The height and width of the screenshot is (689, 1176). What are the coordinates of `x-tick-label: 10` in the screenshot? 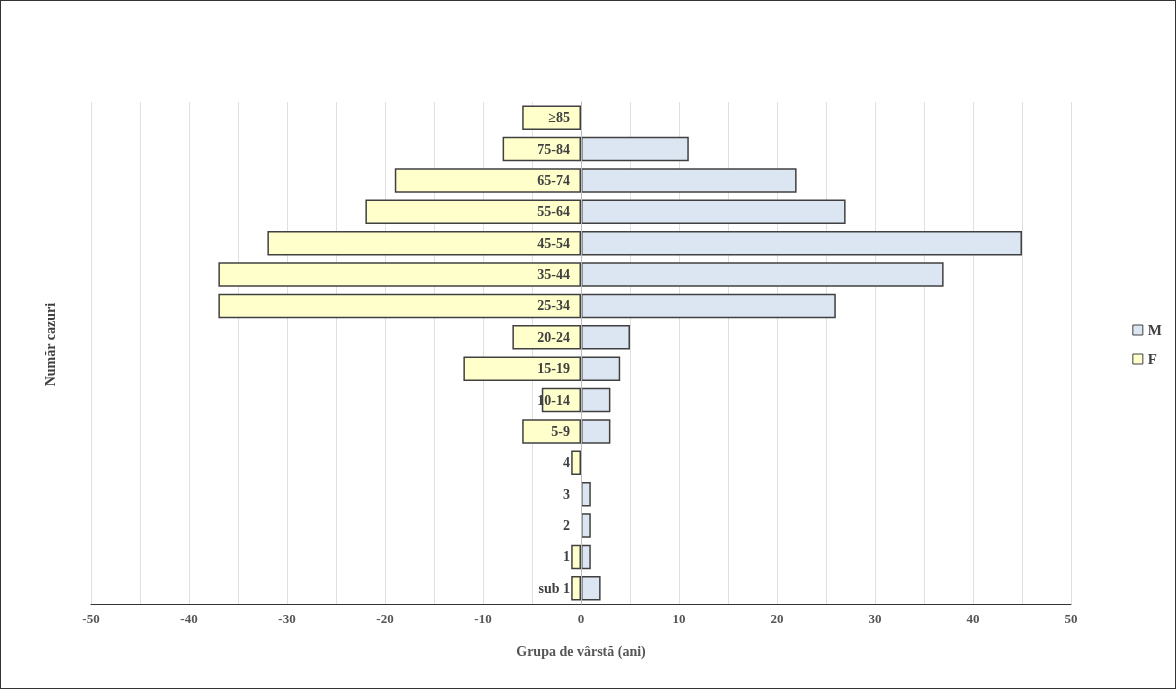 It's located at (679, 618).